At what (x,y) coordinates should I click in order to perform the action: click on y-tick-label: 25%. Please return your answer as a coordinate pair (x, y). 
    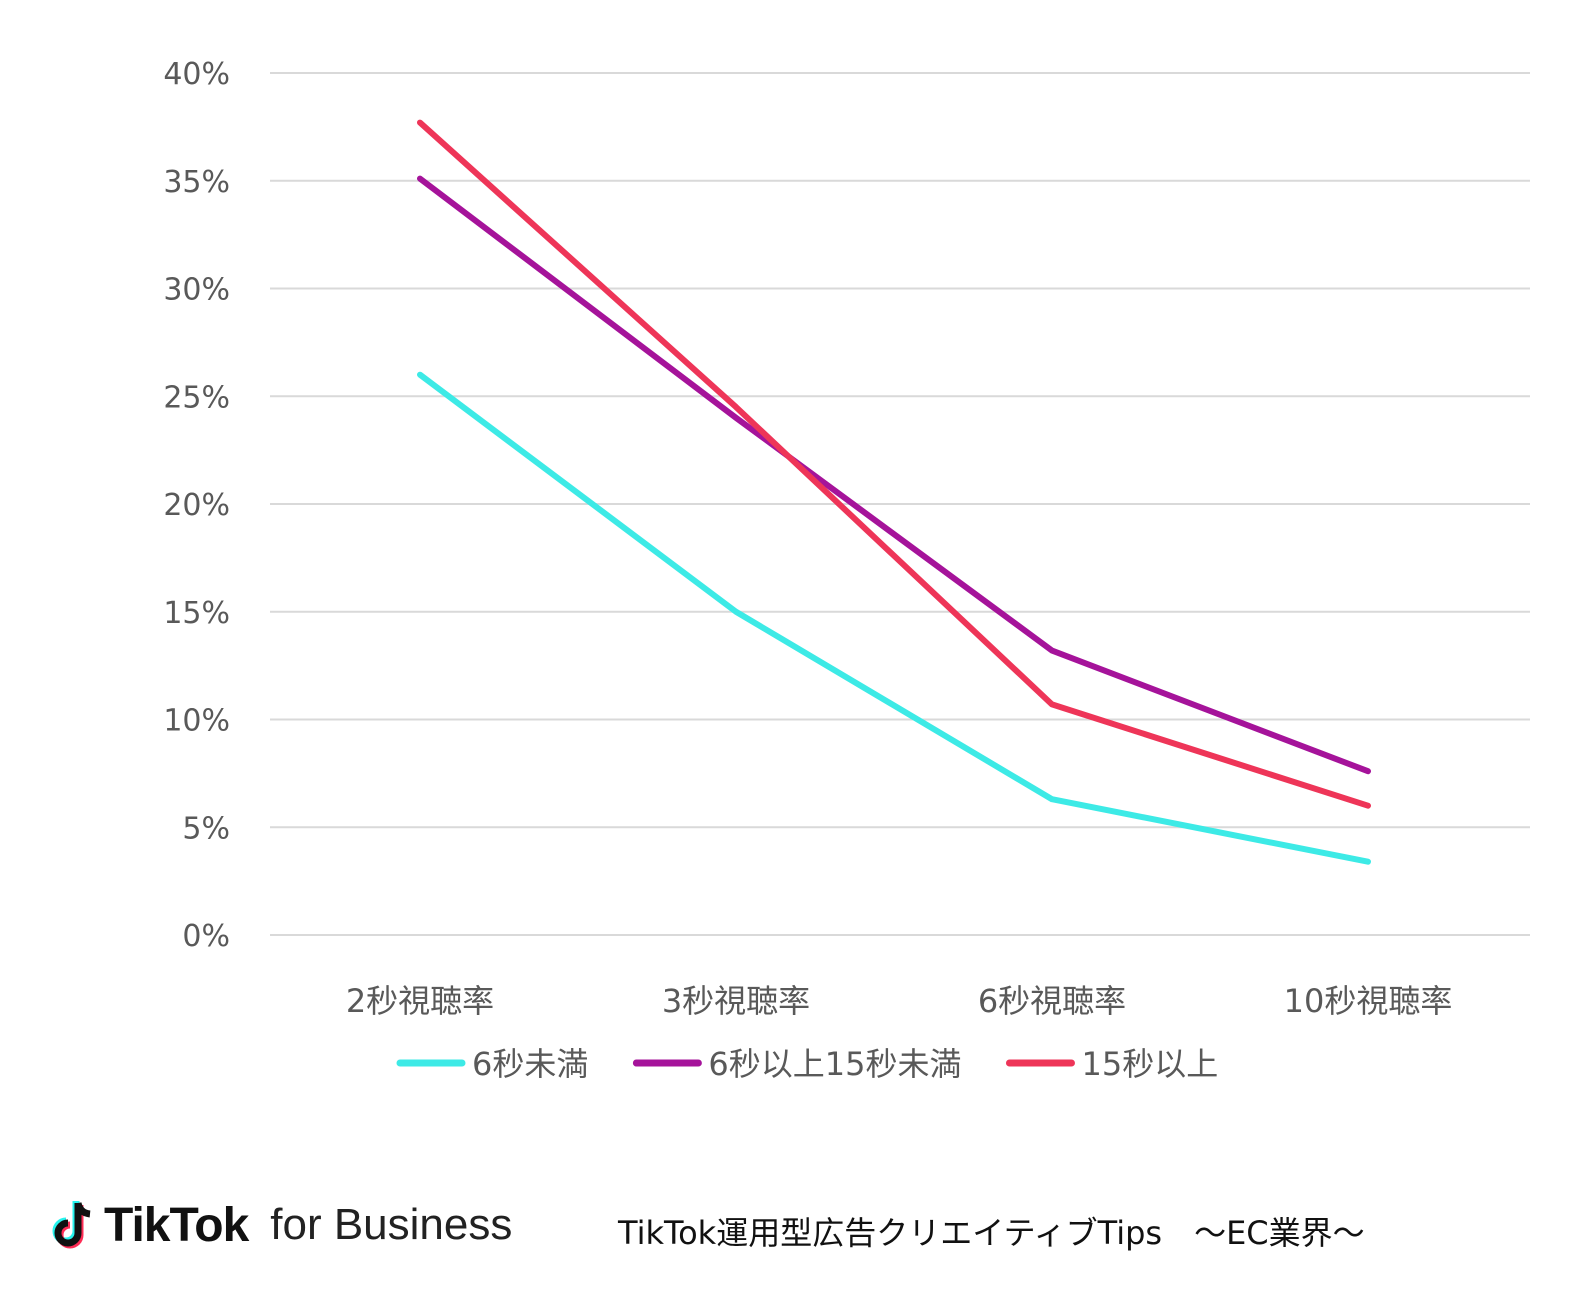
    Looking at the image, I should click on (196, 397).